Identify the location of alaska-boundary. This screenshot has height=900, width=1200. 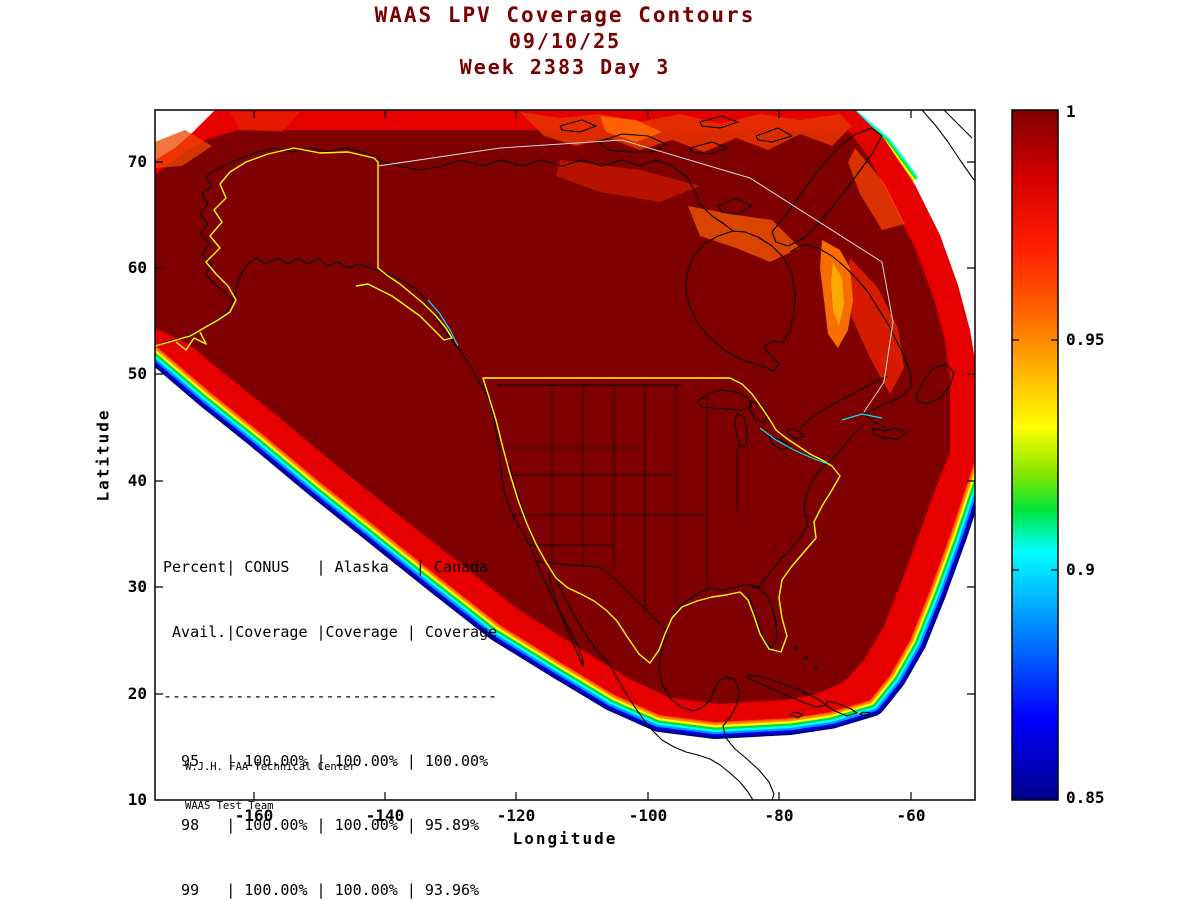
(304, 249).